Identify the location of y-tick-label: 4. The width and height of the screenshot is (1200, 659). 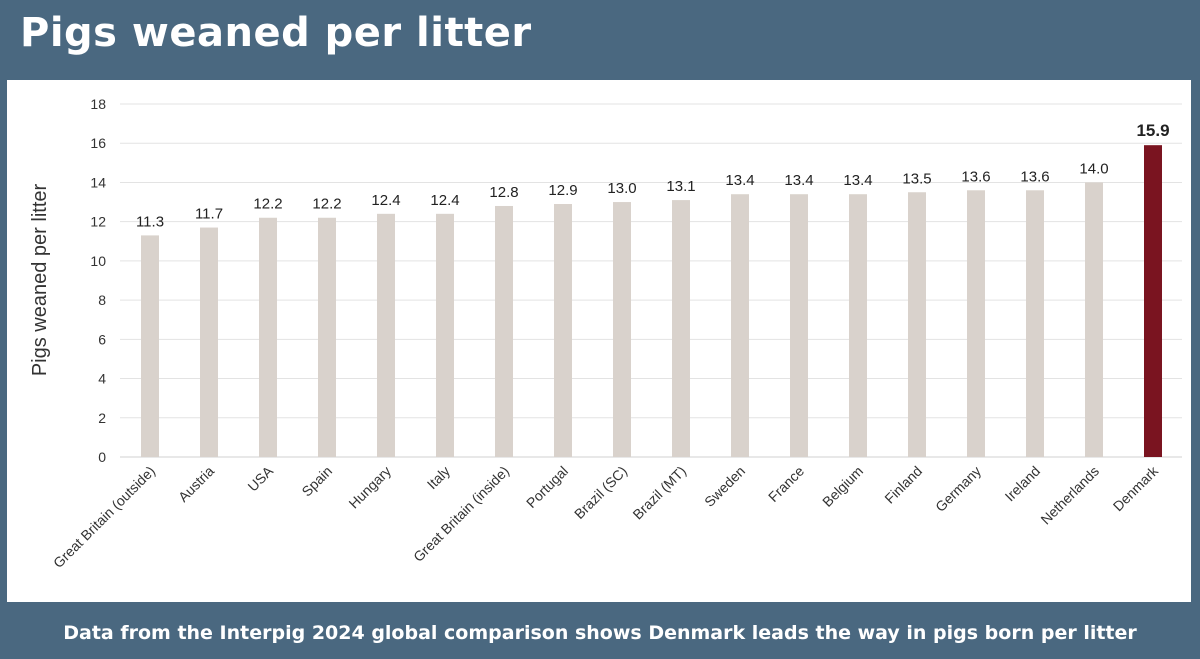
(102, 379).